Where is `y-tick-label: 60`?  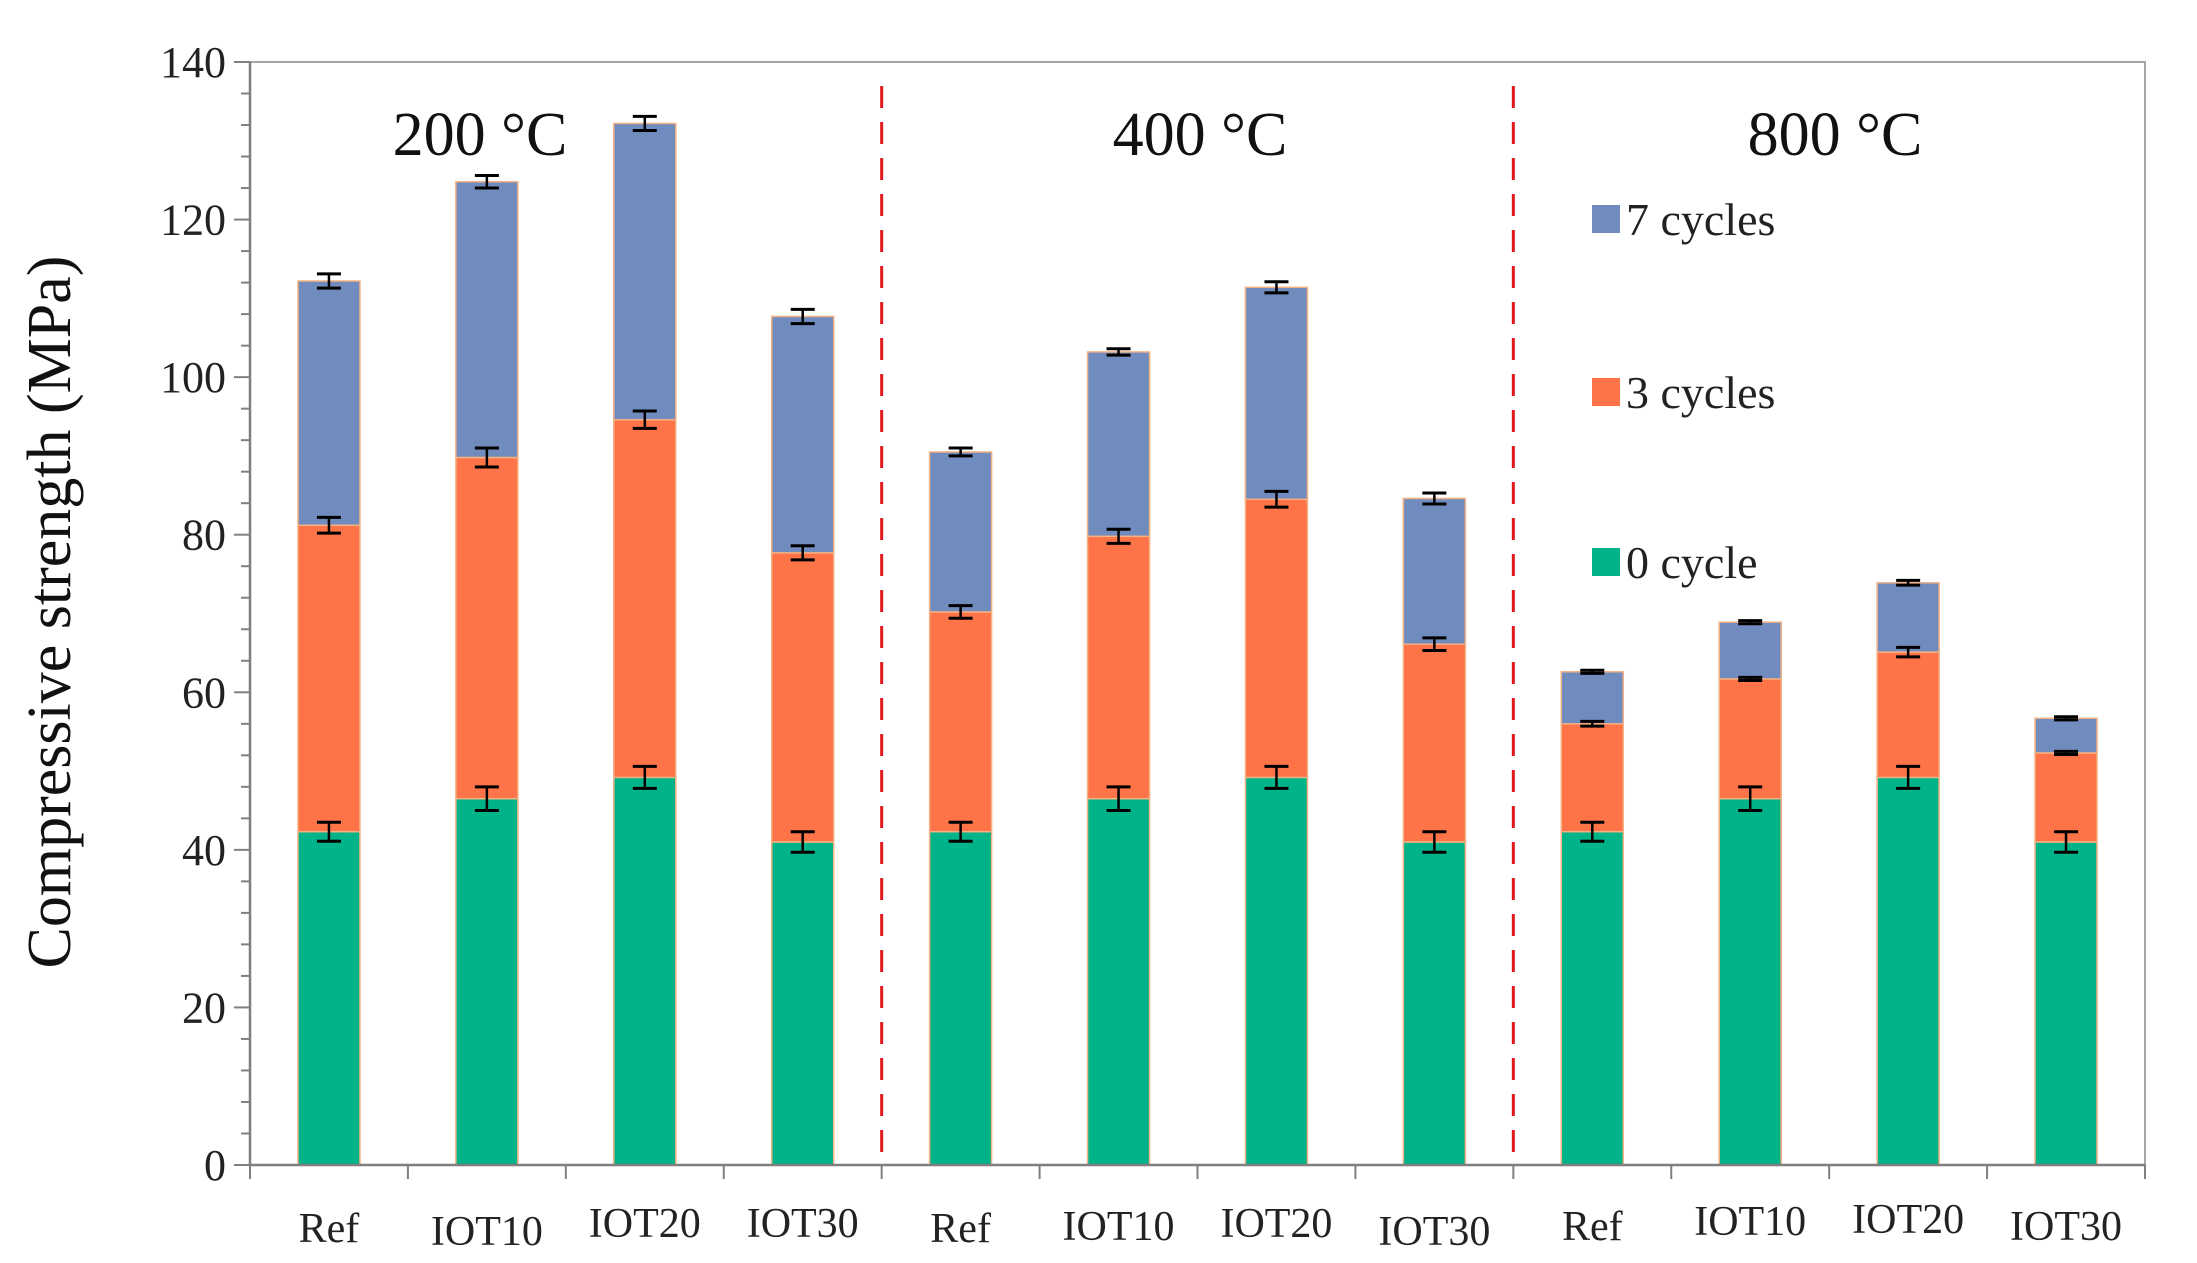 y-tick-label: 60 is located at coordinates (204, 692).